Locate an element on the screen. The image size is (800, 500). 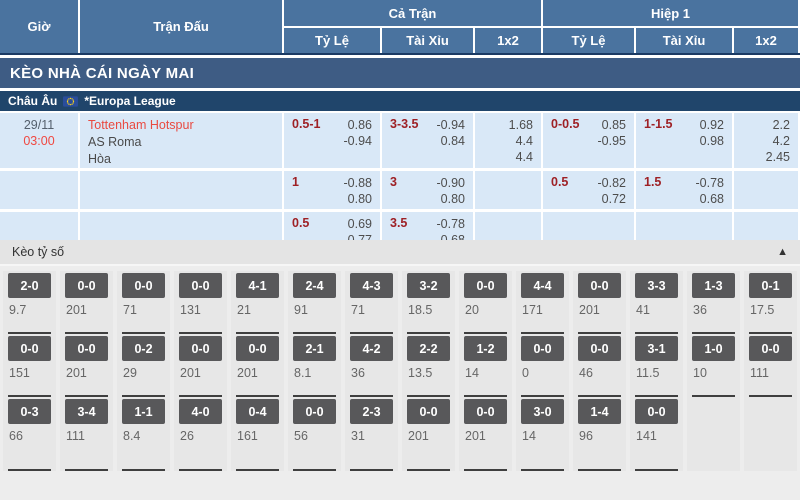
score-odds-value: 14 is located at coordinates (529, 436).